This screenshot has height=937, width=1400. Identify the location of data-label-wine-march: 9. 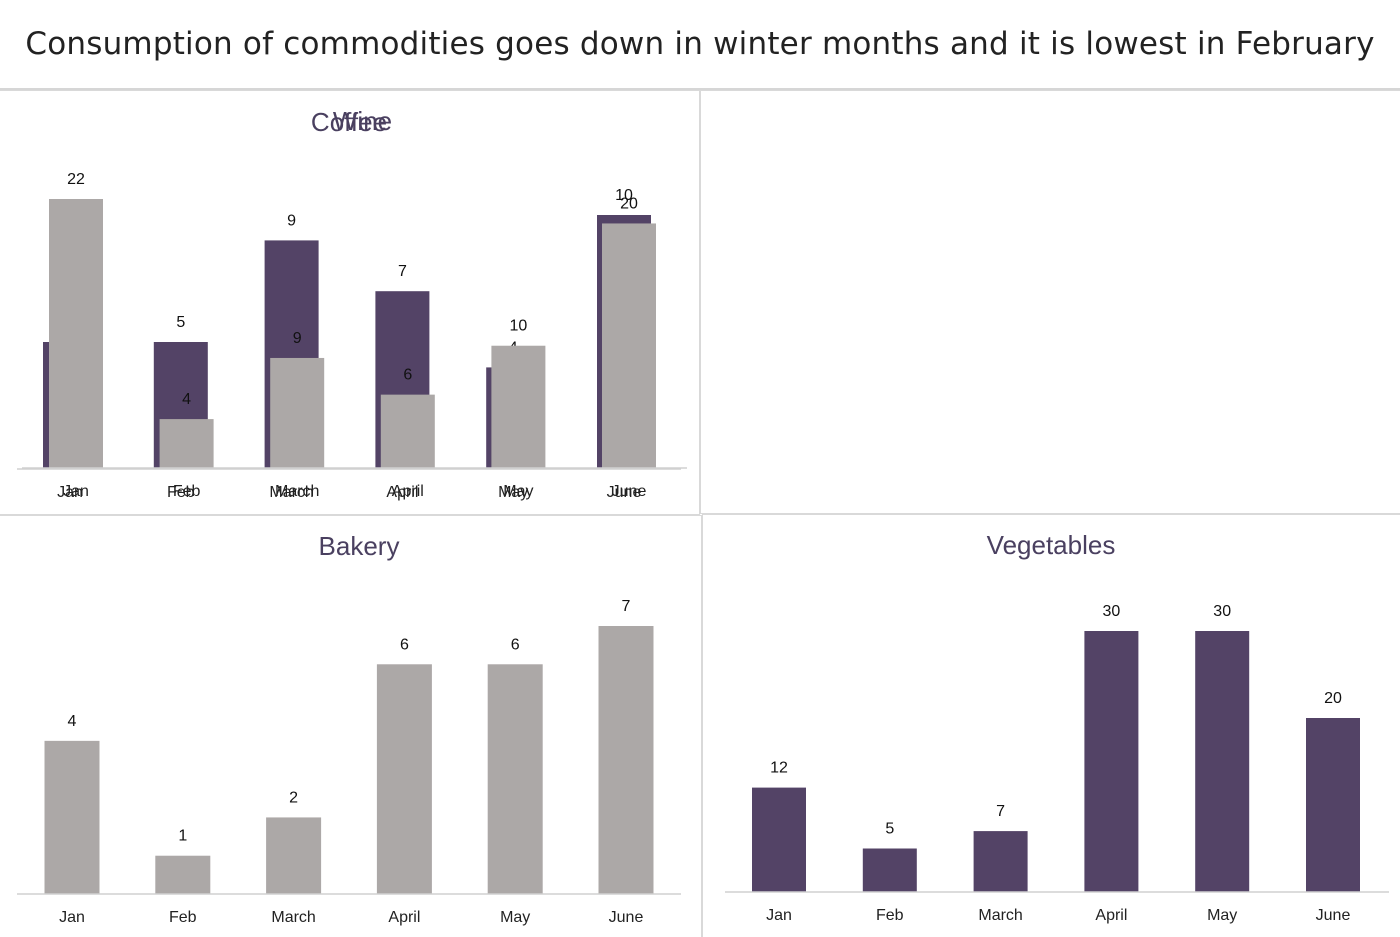
(297, 338).